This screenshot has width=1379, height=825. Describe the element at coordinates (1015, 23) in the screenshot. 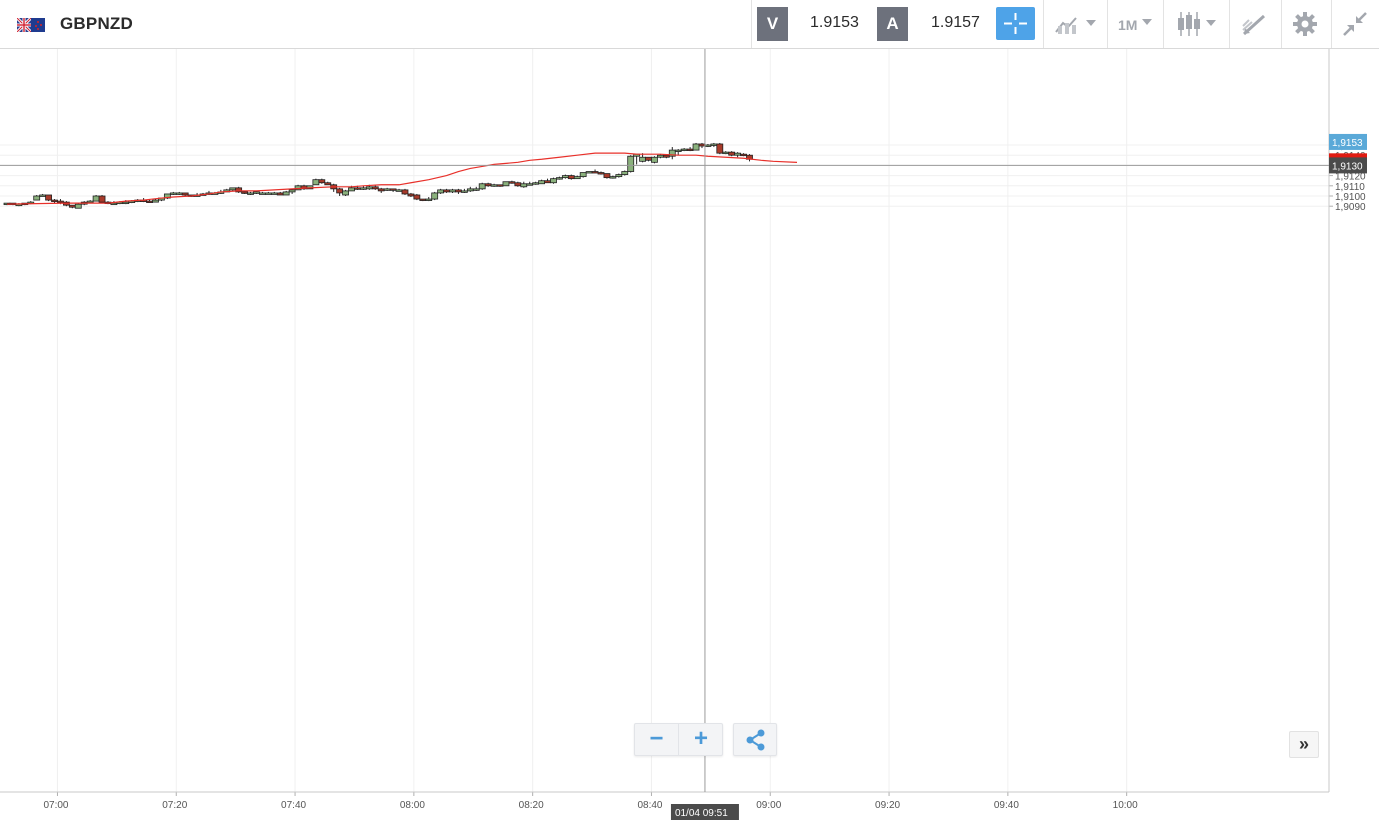

I see `crosshair-button` at that location.